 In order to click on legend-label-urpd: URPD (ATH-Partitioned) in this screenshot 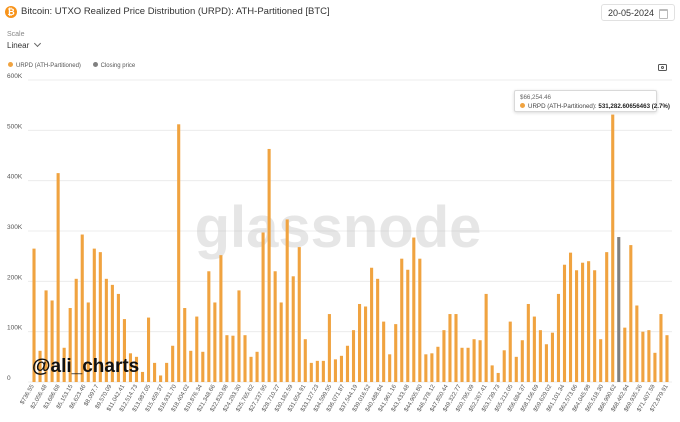, I will do `click(48, 66)`.